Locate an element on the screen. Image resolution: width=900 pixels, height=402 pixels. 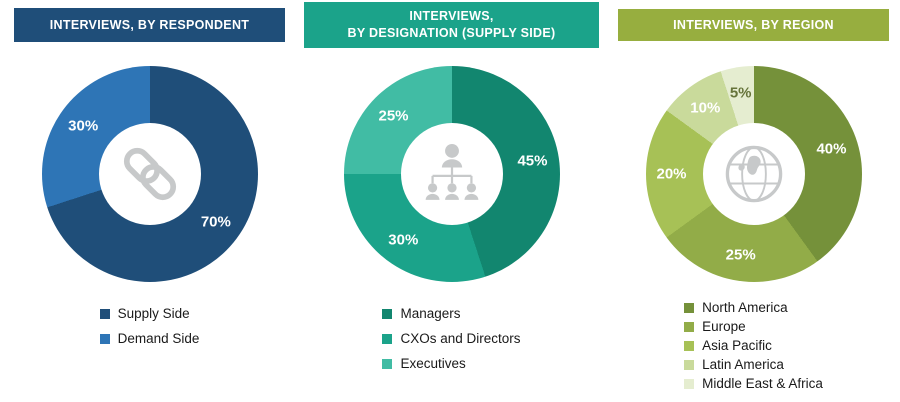
segment-value-label: 40% is located at coordinates (831, 149).